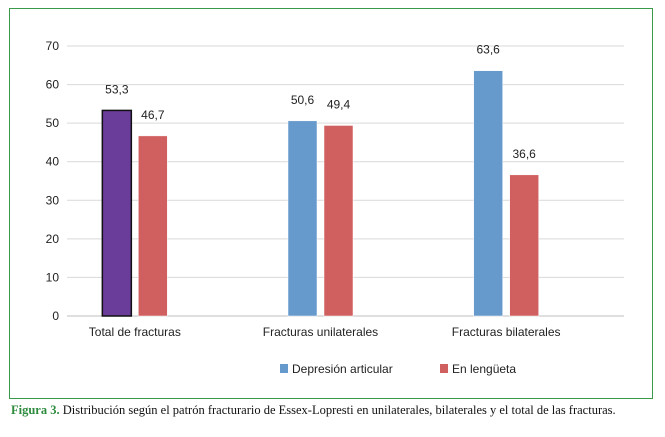  Describe the element at coordinates (488, 50) in the screenshot. I see `data-label: 63,6` at that location.